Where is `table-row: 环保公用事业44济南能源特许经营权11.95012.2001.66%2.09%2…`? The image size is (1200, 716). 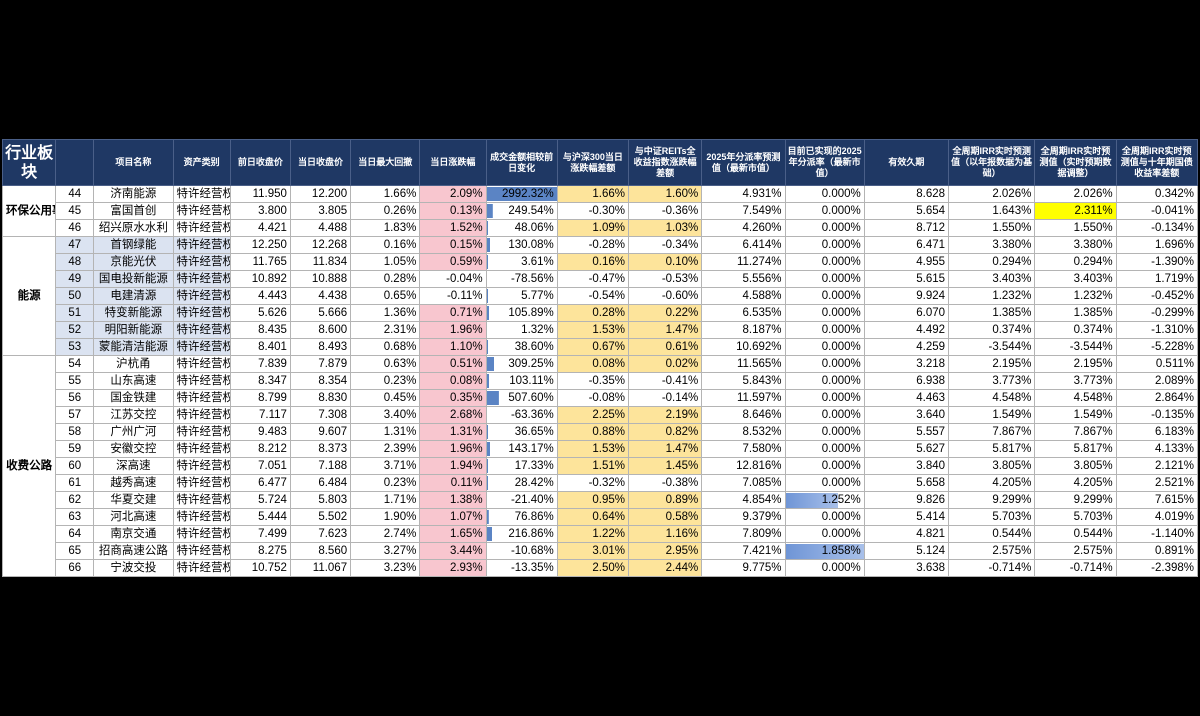 table-row: 环保公用事业44济南能源特许经营权11.95012.2001.66%2.09%2… is located at coordinates (600, 211).